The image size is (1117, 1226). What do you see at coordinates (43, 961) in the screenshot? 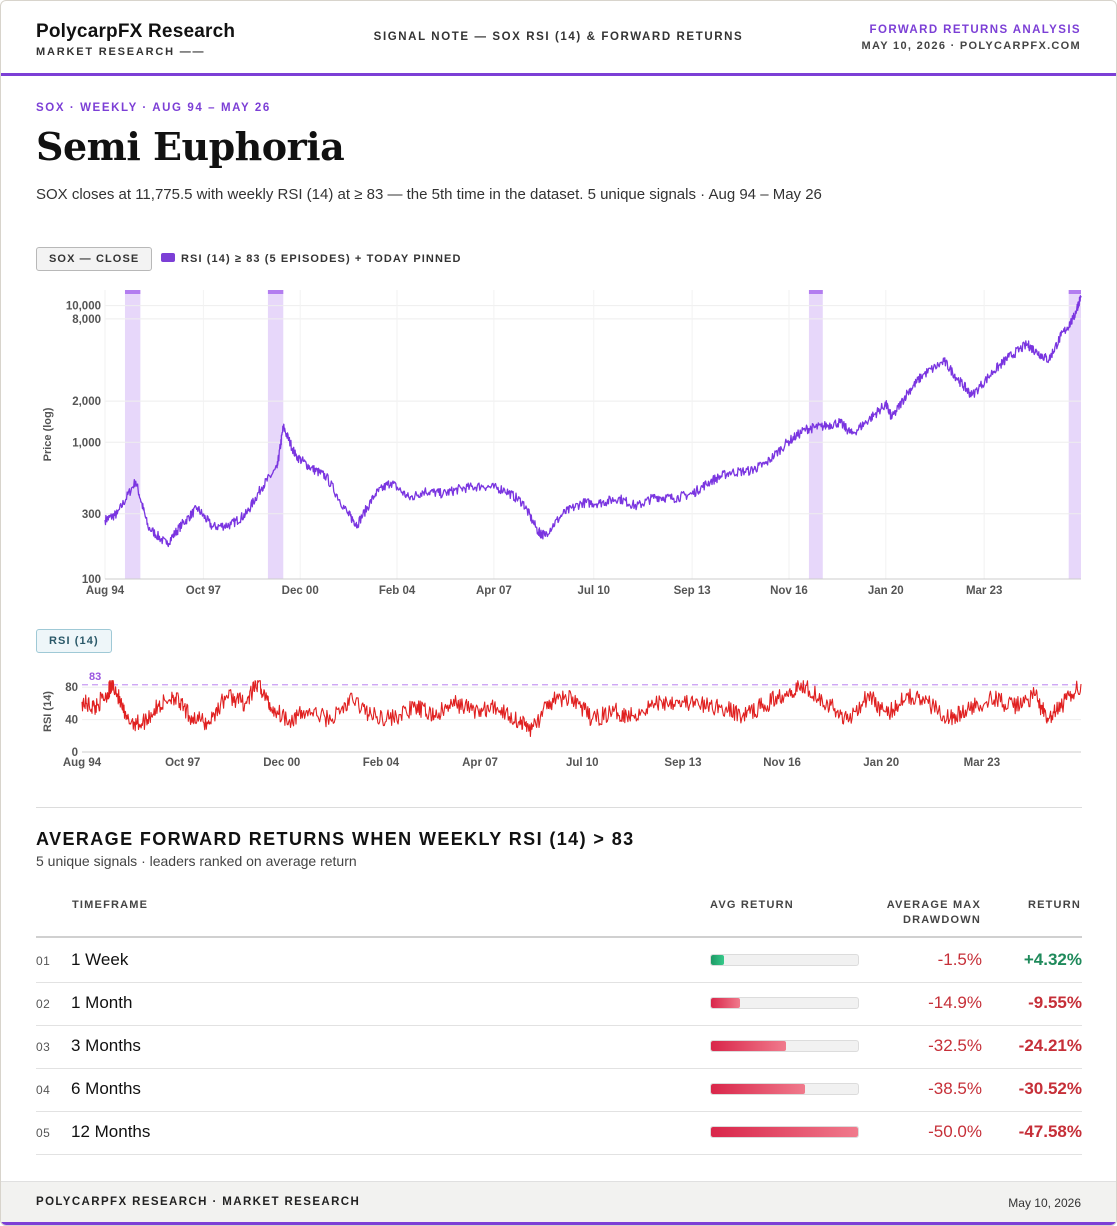
I see `row-number: 01` at bounding box center [43, 961].